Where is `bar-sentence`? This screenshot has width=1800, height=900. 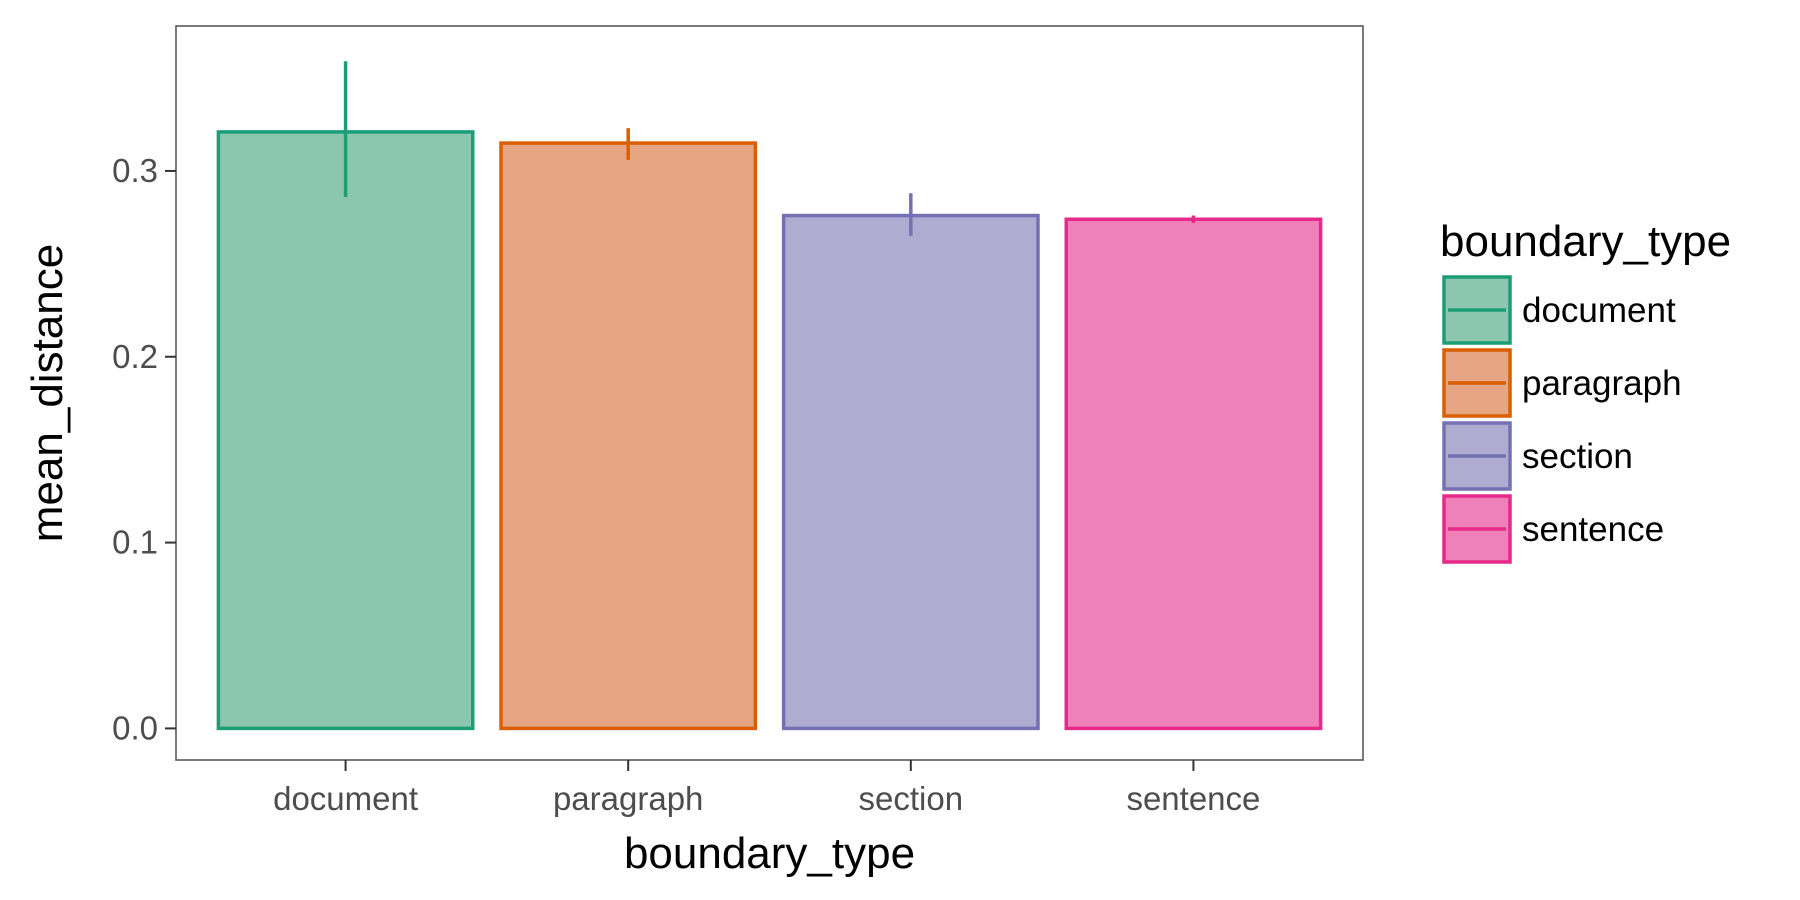 bar-sentence is located at coordinates (1193, 474).